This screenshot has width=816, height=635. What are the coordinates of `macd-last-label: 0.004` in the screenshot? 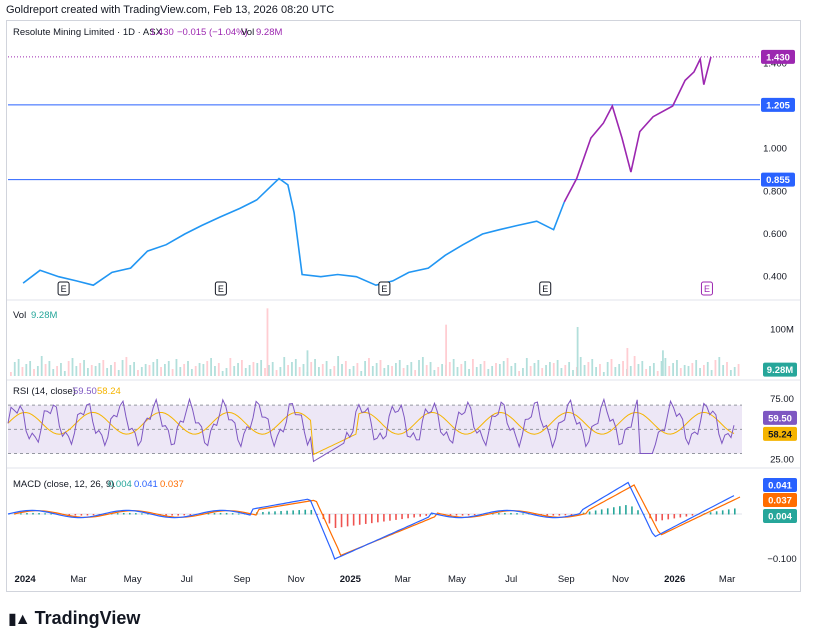 It's located at (780, 517).